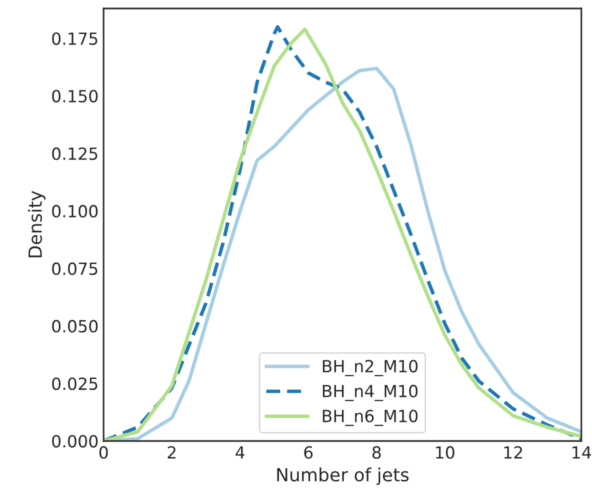 The height and width of the screenshot is (500, 592). I want to click on y-tick-label: 0.025, so click(75, 383).